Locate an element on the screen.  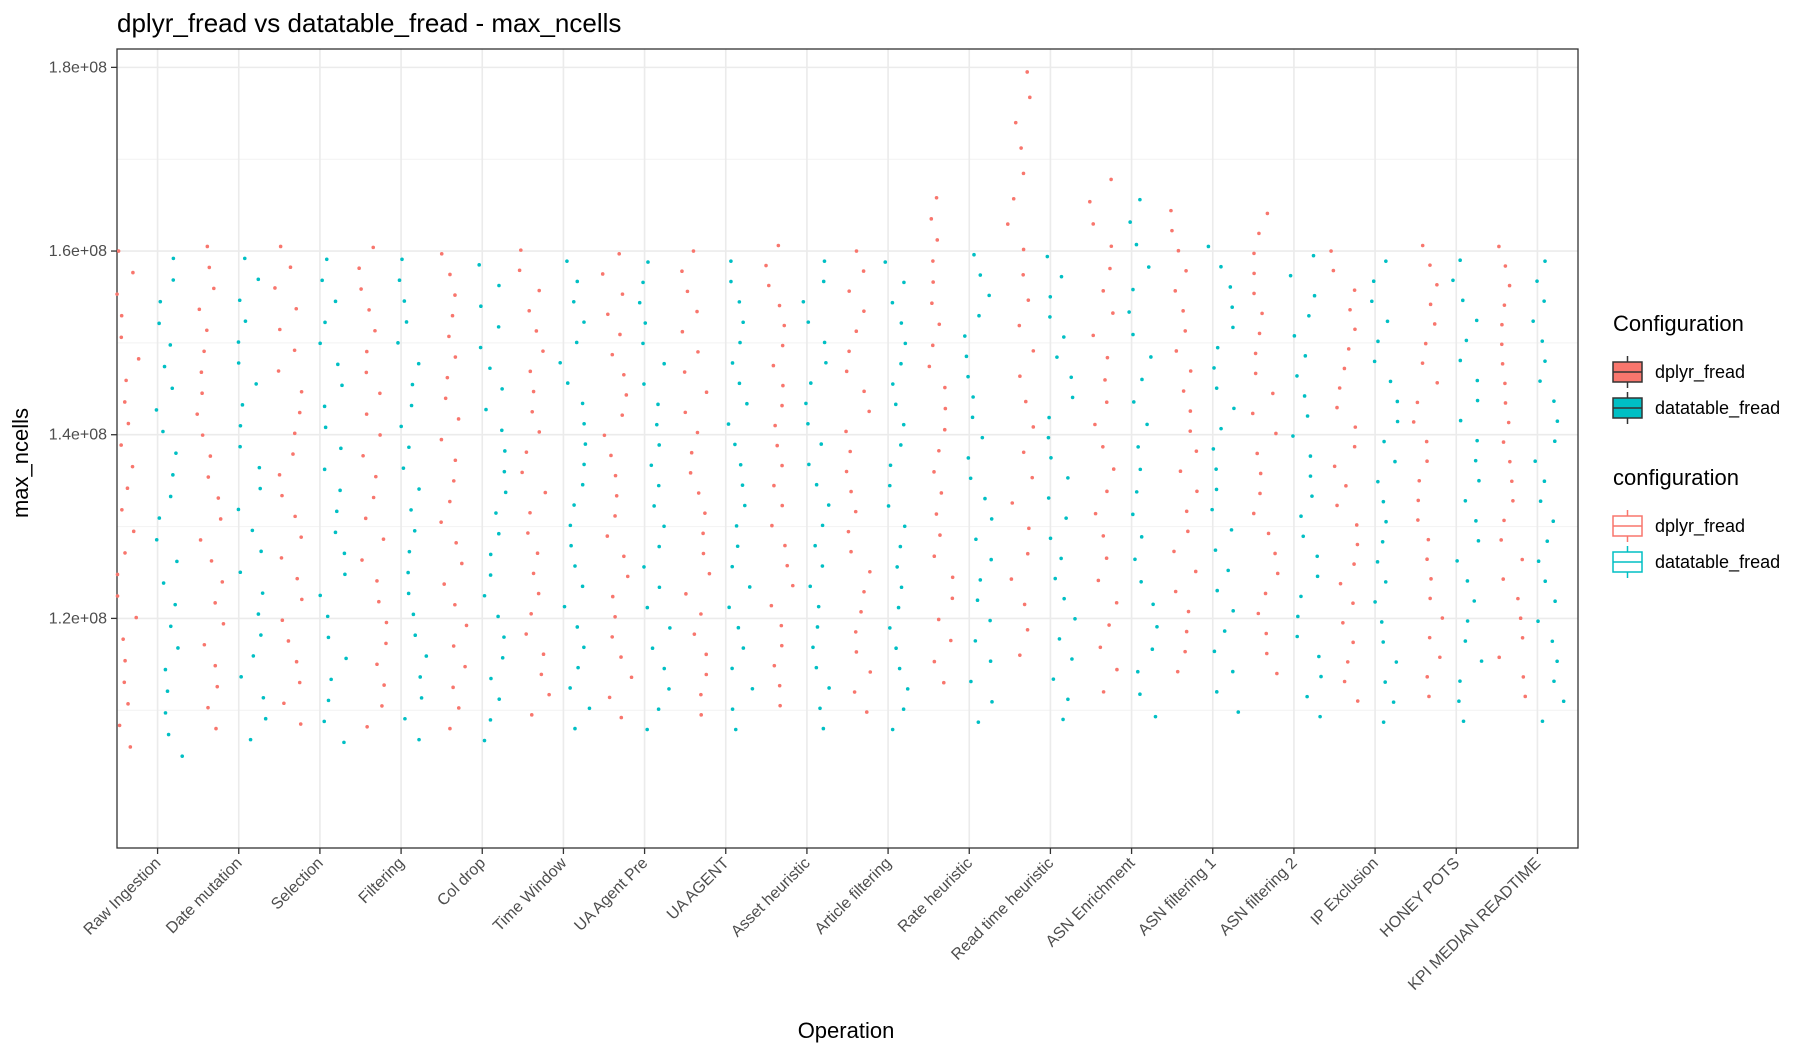
y-tick-label: 1.6e+08 is located at coordinates (78, 251).